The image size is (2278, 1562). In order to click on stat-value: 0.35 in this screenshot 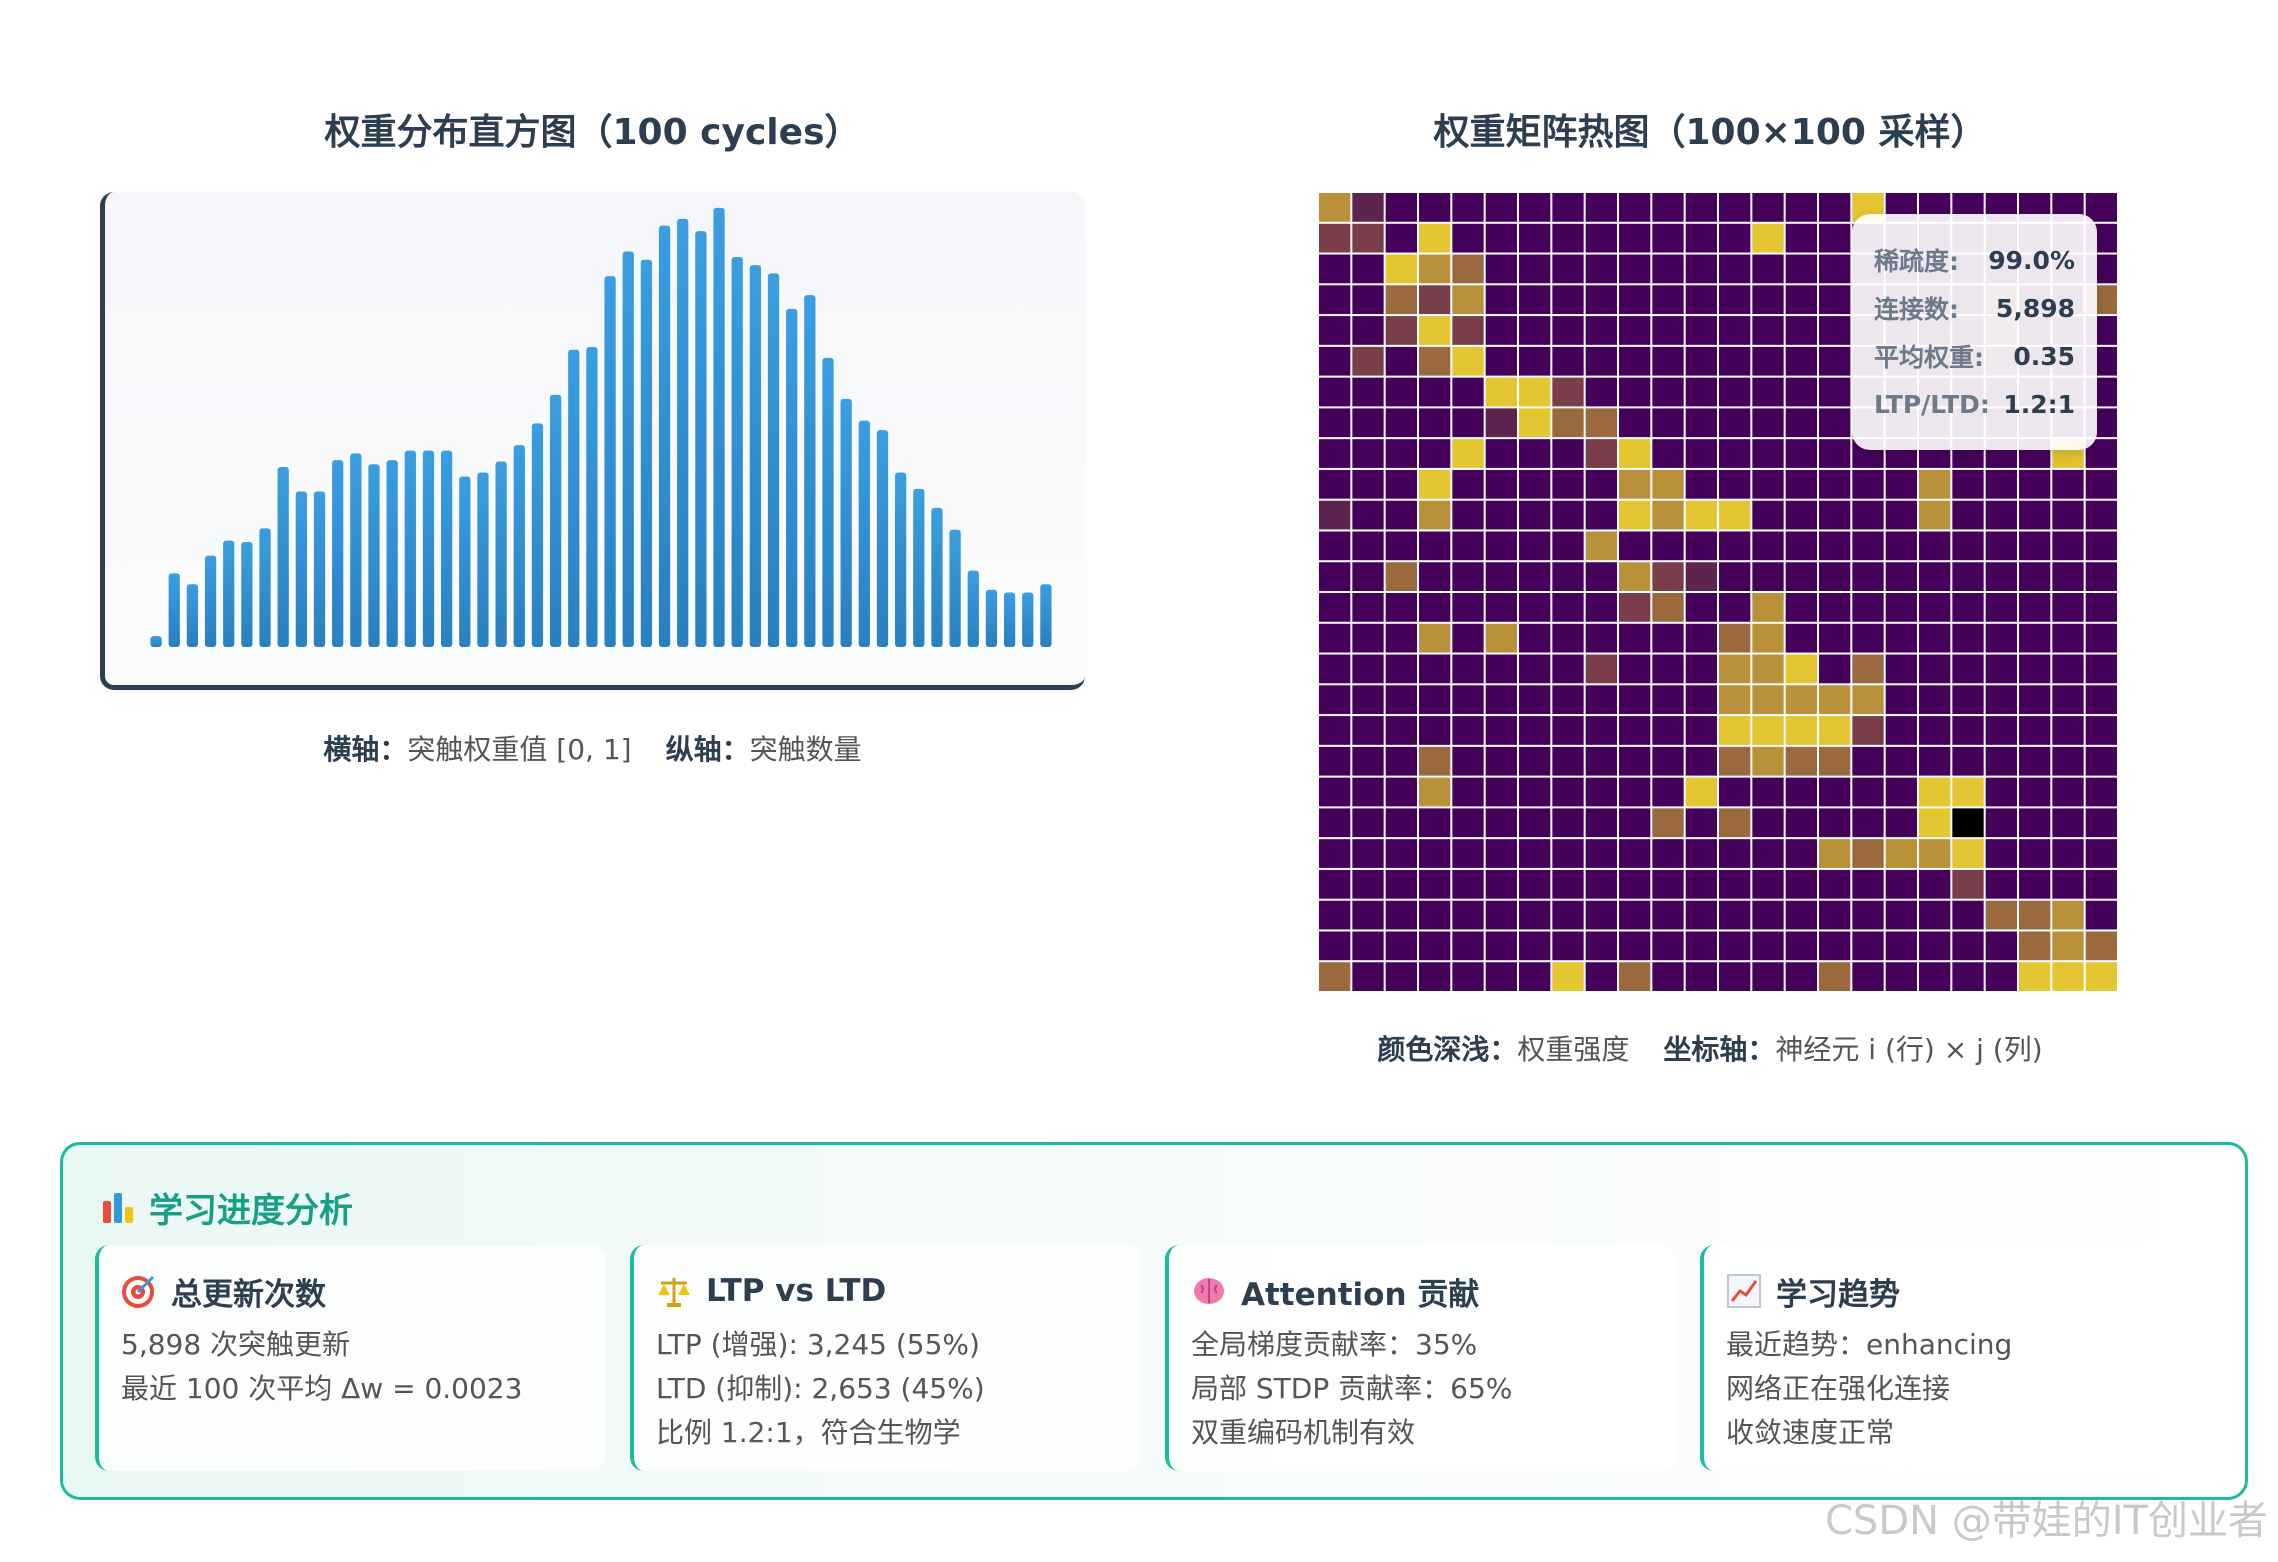, I will do `click(2044, 356)`.